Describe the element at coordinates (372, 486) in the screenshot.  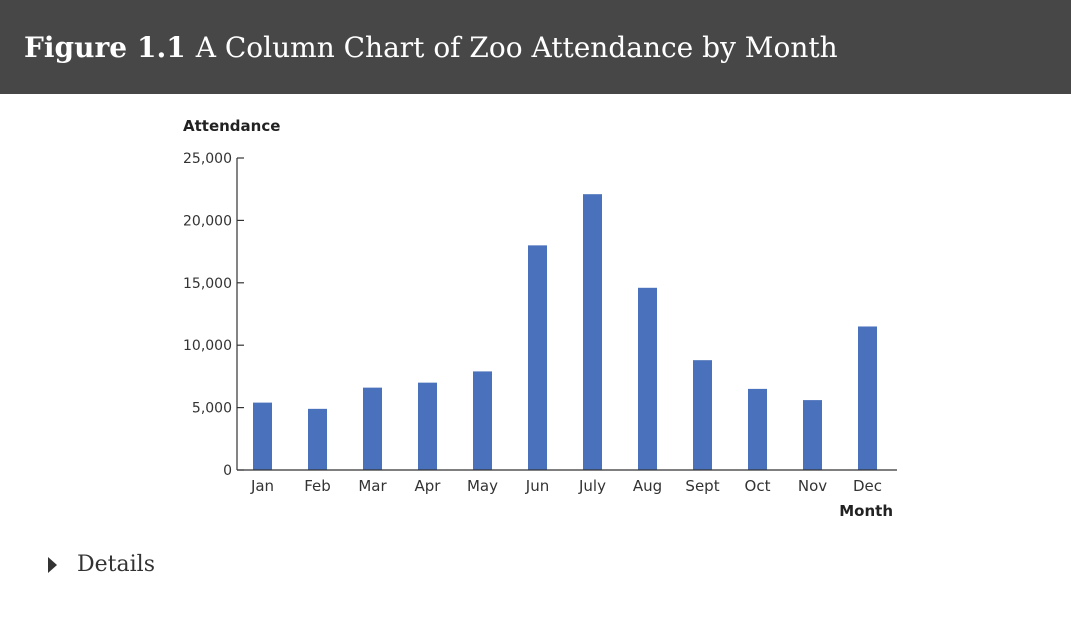
I see `x-tick-label: Mar` at that location.